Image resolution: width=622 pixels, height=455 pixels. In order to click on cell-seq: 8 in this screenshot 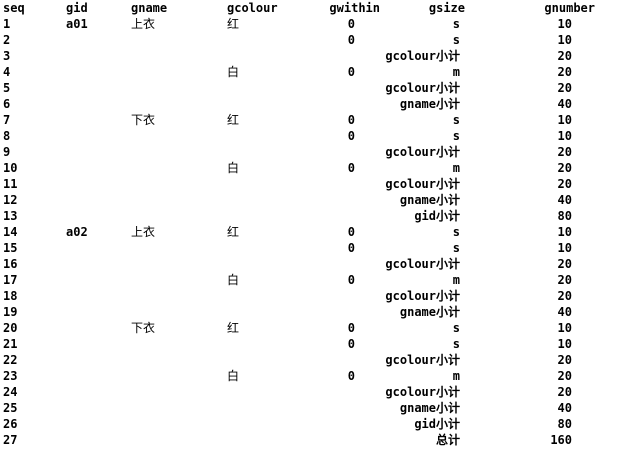, I will do `click(7, 136)`.